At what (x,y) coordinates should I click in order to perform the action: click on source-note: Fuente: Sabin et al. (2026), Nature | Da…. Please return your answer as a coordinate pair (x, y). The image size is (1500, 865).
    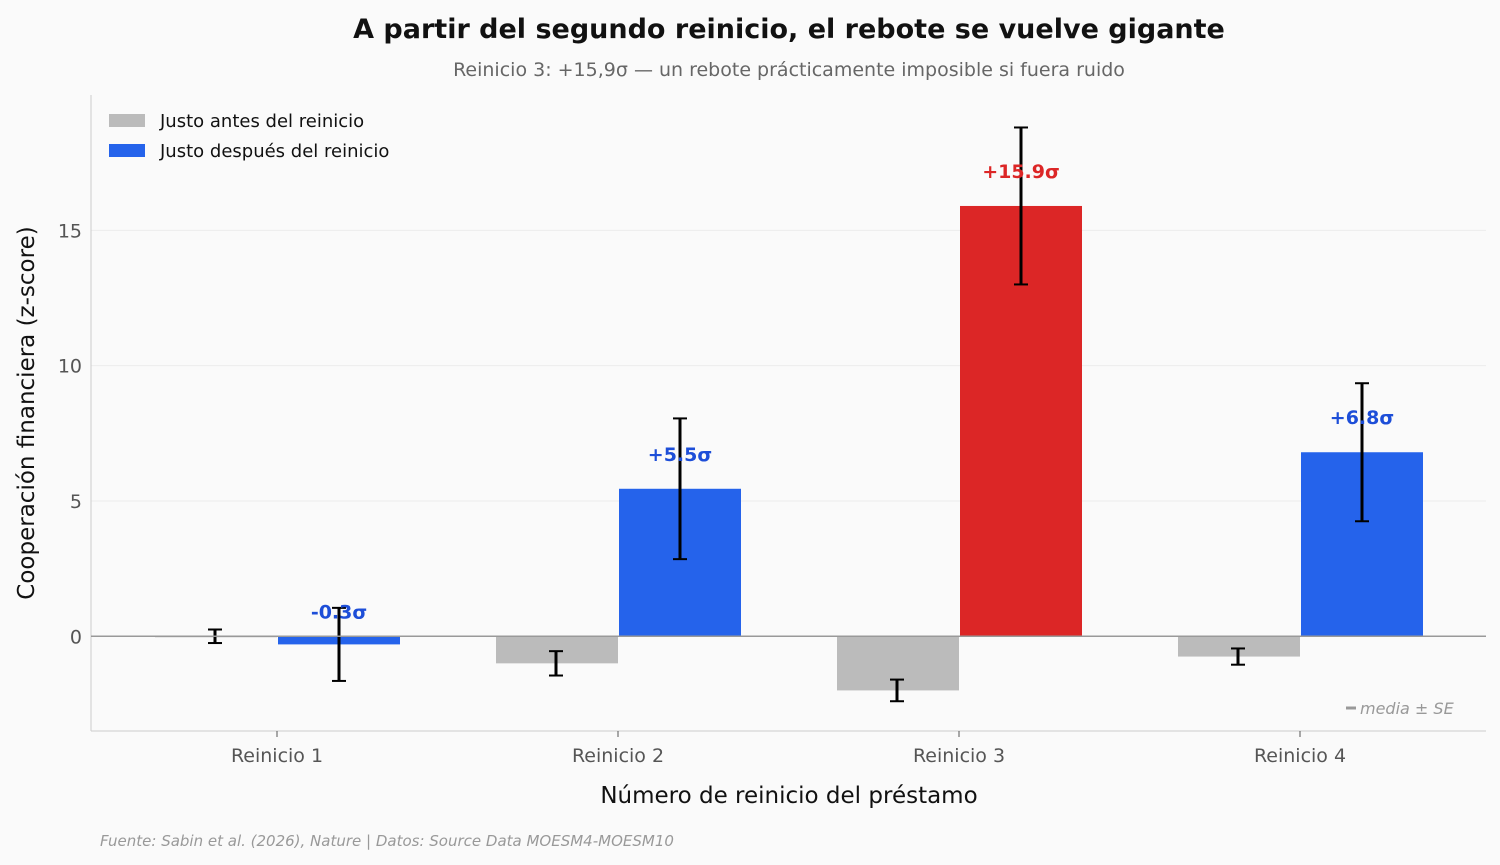
    Looking at the image, I should click on (387, 841).